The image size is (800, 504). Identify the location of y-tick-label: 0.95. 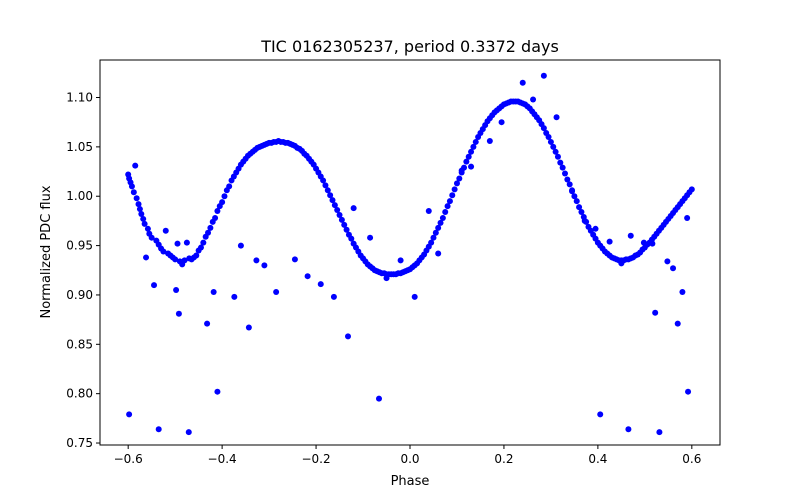
(79, 246).